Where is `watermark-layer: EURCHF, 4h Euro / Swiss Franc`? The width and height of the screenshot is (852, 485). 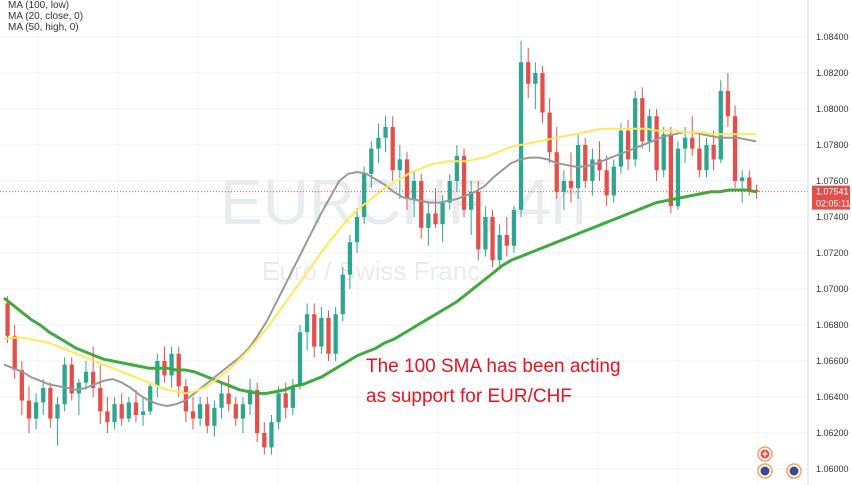
watermark-layer: EURCHF, 4h Euro / Swiss Franc is located at coordinates (403, 226).